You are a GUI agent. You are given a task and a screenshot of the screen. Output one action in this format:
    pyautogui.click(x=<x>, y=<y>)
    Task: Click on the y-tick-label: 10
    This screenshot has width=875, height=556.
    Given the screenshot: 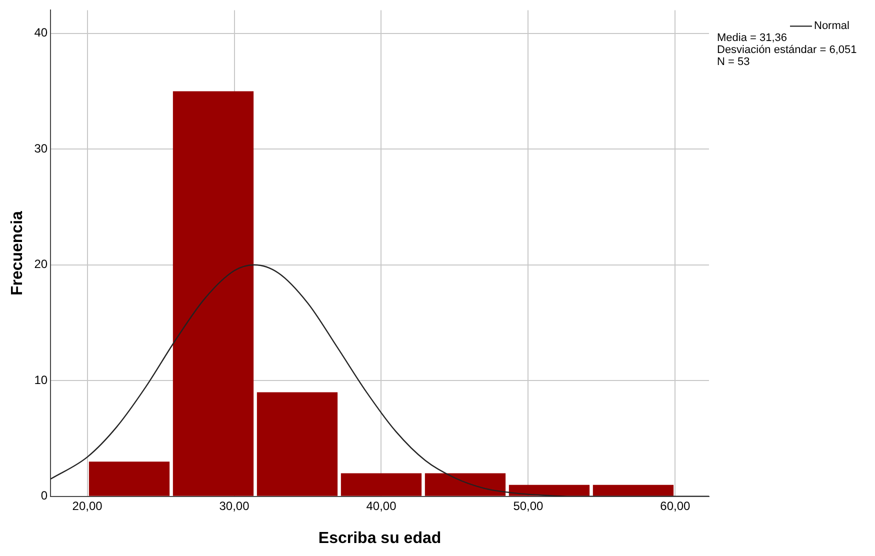 What is the action you would take?
    pyautogui.click(x=41, y=379)
    